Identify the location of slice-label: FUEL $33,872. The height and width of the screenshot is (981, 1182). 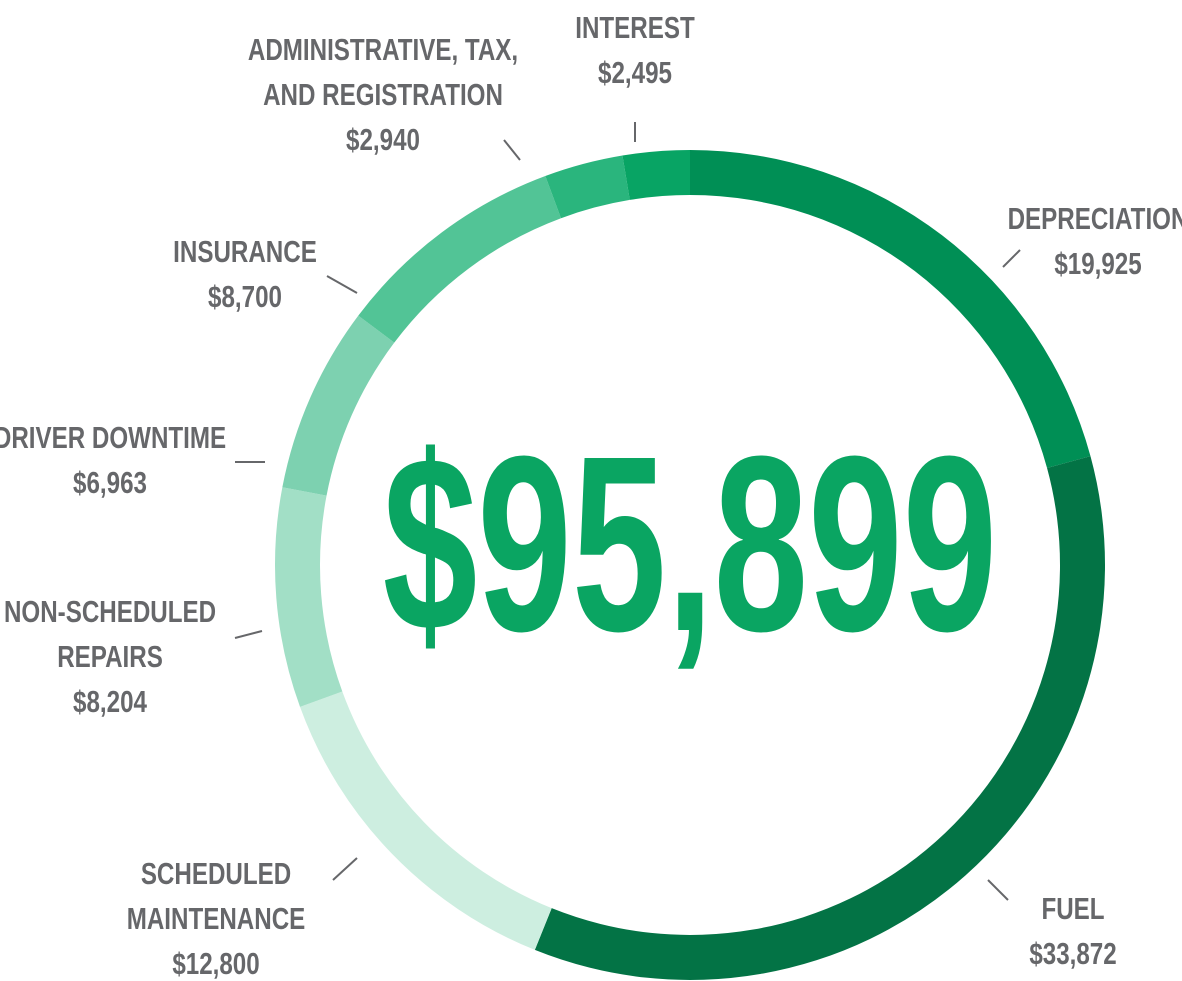
(1072, 931).